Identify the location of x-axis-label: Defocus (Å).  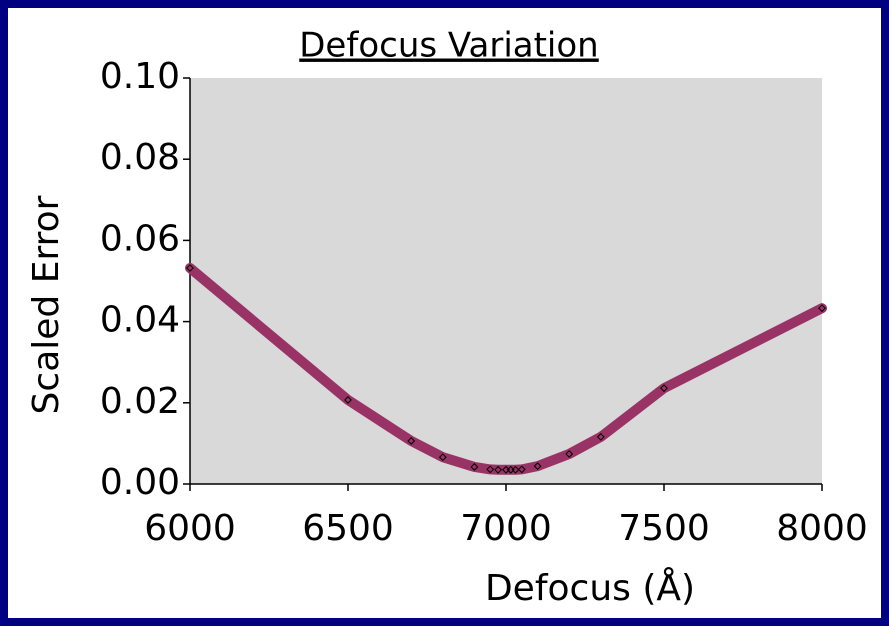
(590, 587).